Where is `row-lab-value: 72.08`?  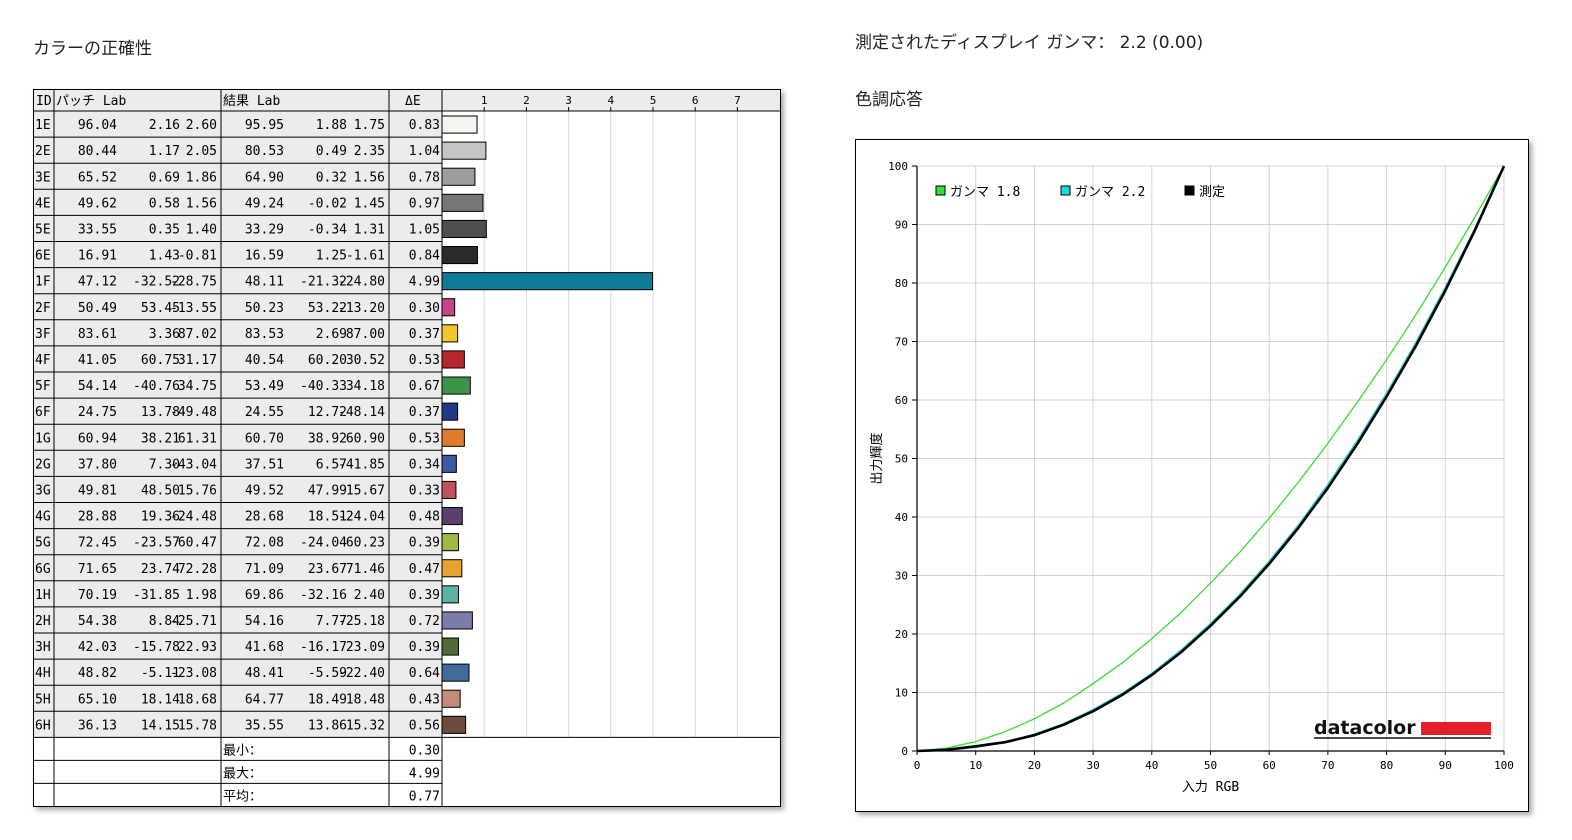
row-lab-value: 72.08 is located at coordinates (264, 543).